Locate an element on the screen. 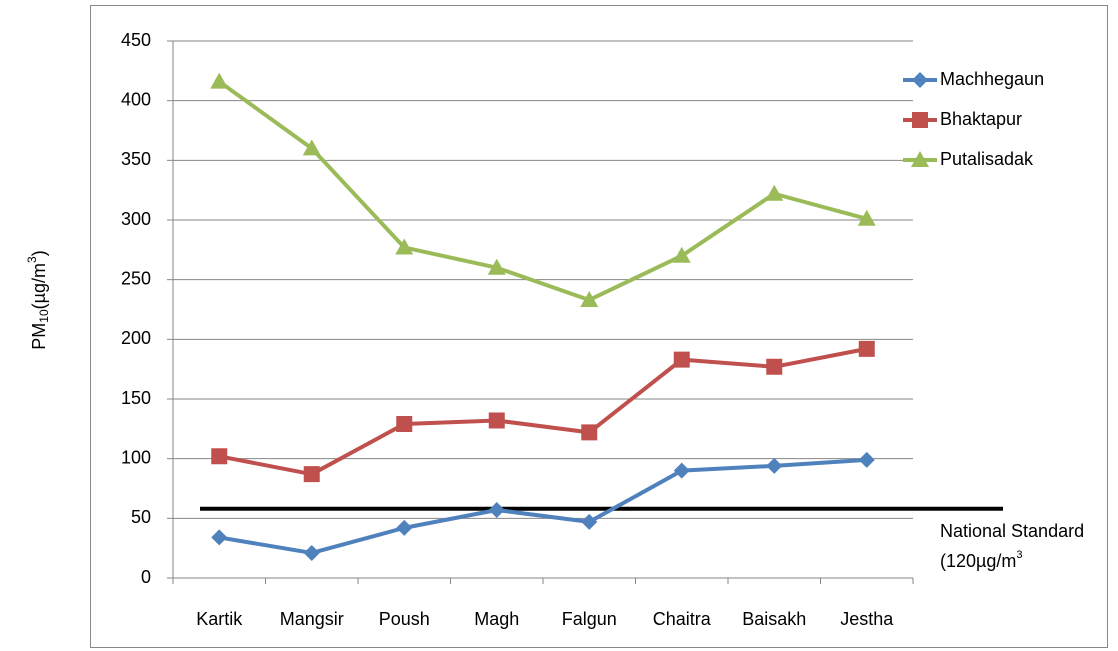 This screenshot has height=651, width=1118. y-tick-label: 200 is located at coordinates (136, 338).